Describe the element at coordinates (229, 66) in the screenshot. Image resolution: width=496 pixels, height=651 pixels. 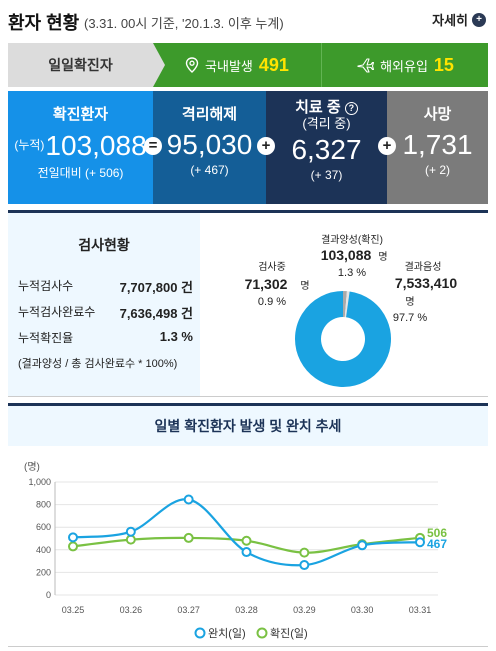
I see `domestic-label: 국내발생` at that location.